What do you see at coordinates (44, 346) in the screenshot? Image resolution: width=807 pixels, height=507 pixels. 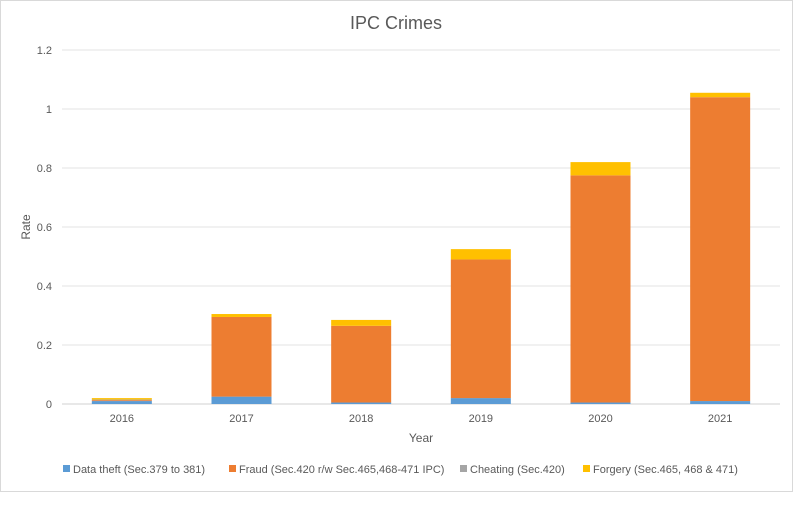 I see `y-tick-label: 0.2` at bounding box center [44, 346].